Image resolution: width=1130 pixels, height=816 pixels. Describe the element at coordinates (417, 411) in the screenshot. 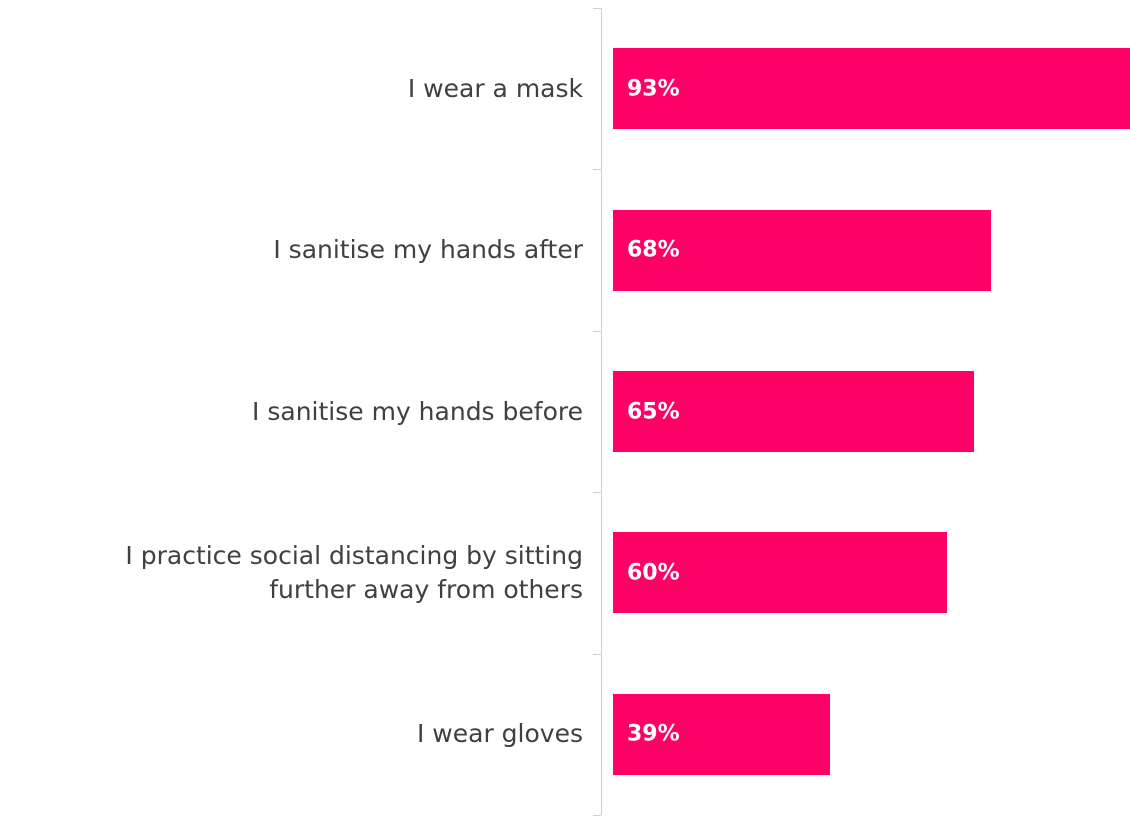

I see `category-label: I sanitise my hands before` at that location.